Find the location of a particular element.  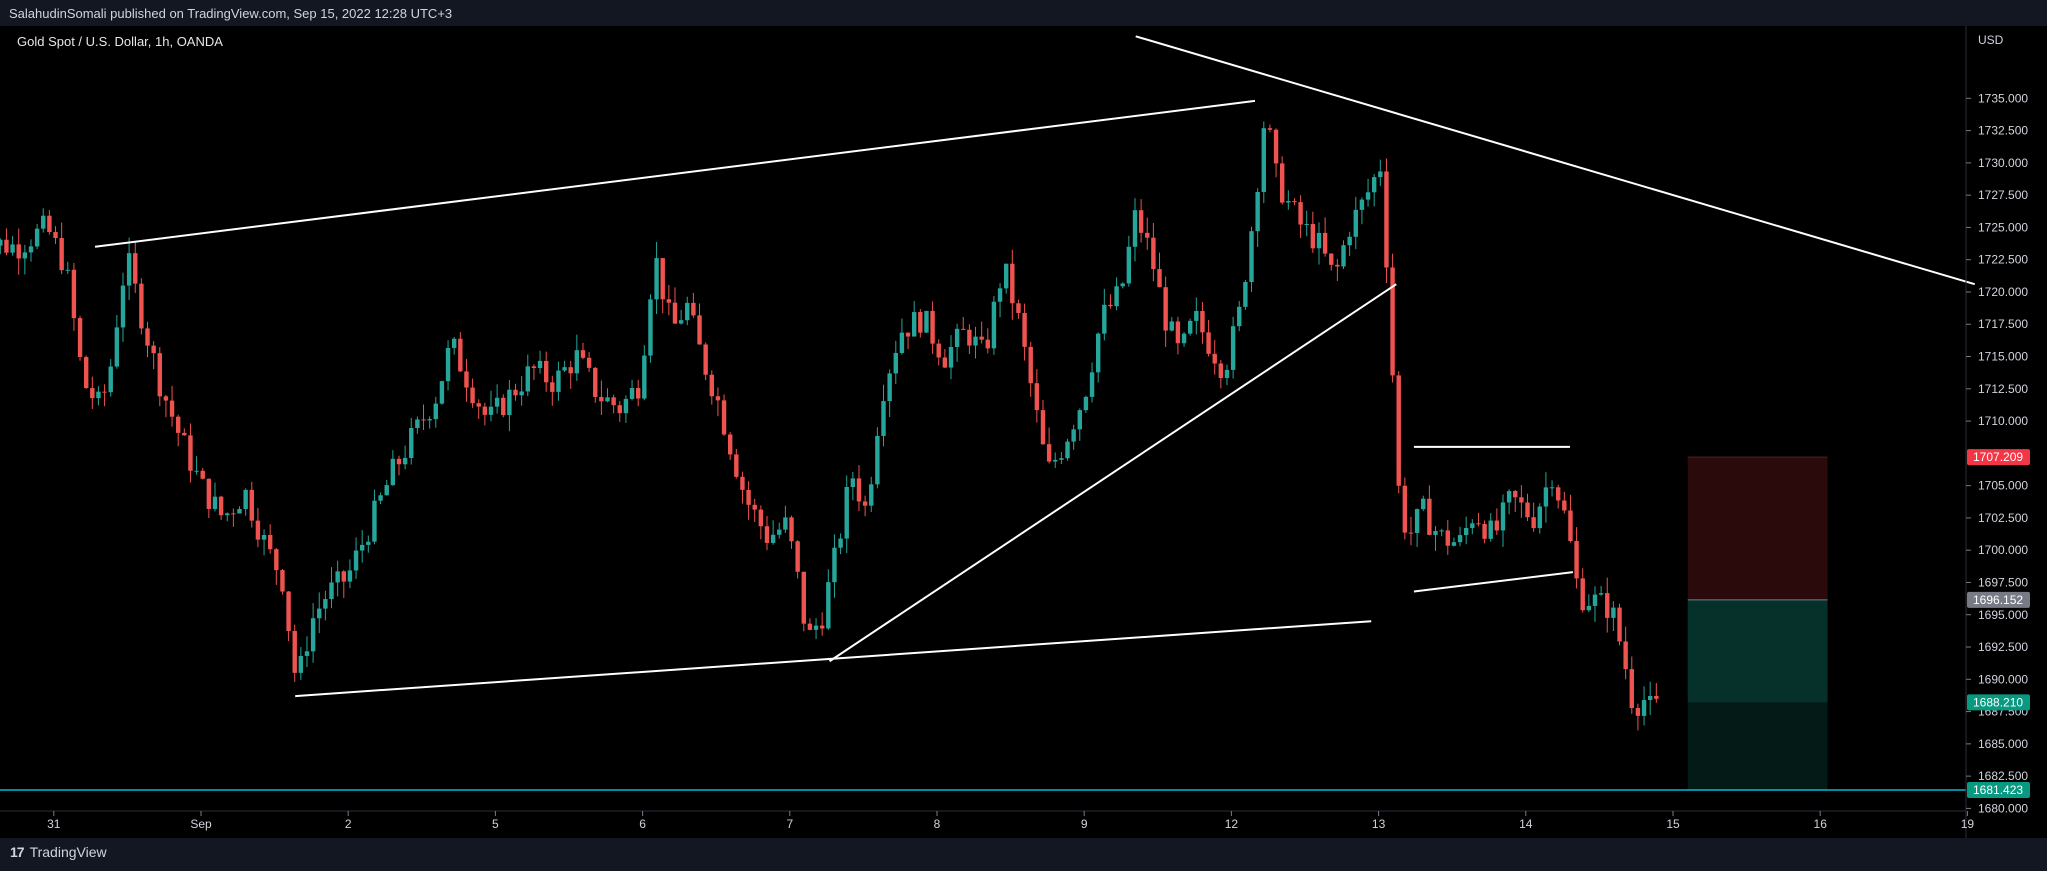

time-tick-label: 9 is located at coordinates (1084, 824).